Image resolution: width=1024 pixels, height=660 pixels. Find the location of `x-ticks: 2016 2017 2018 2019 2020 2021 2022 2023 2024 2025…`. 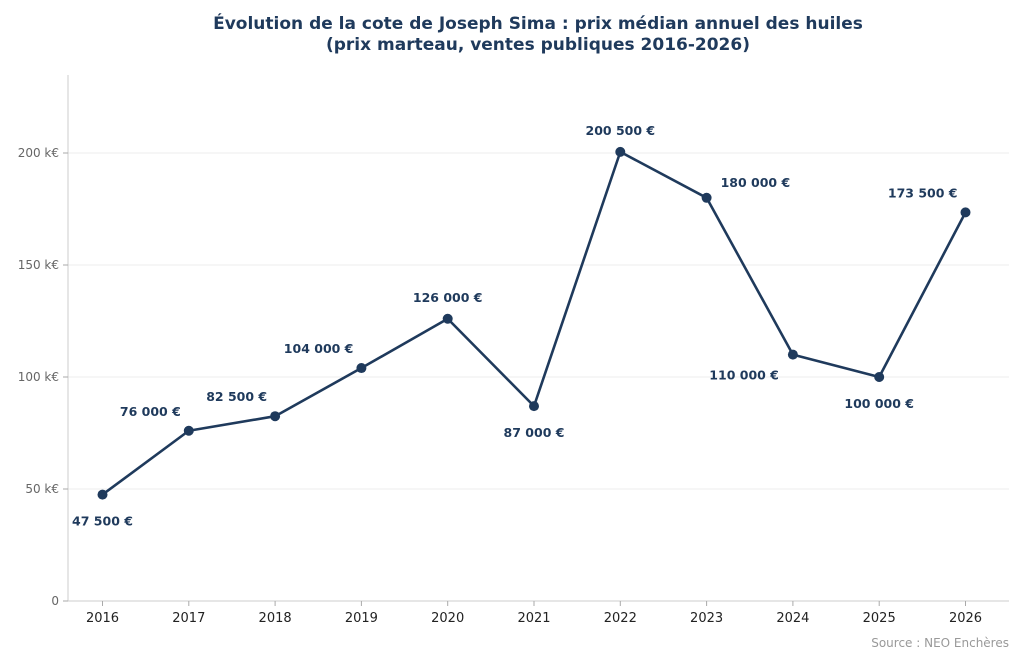

x-ticks: 2016 2017 2018 2019 2020 2021 2022 2023 2024 2025… is located at coordinates (534, 613).